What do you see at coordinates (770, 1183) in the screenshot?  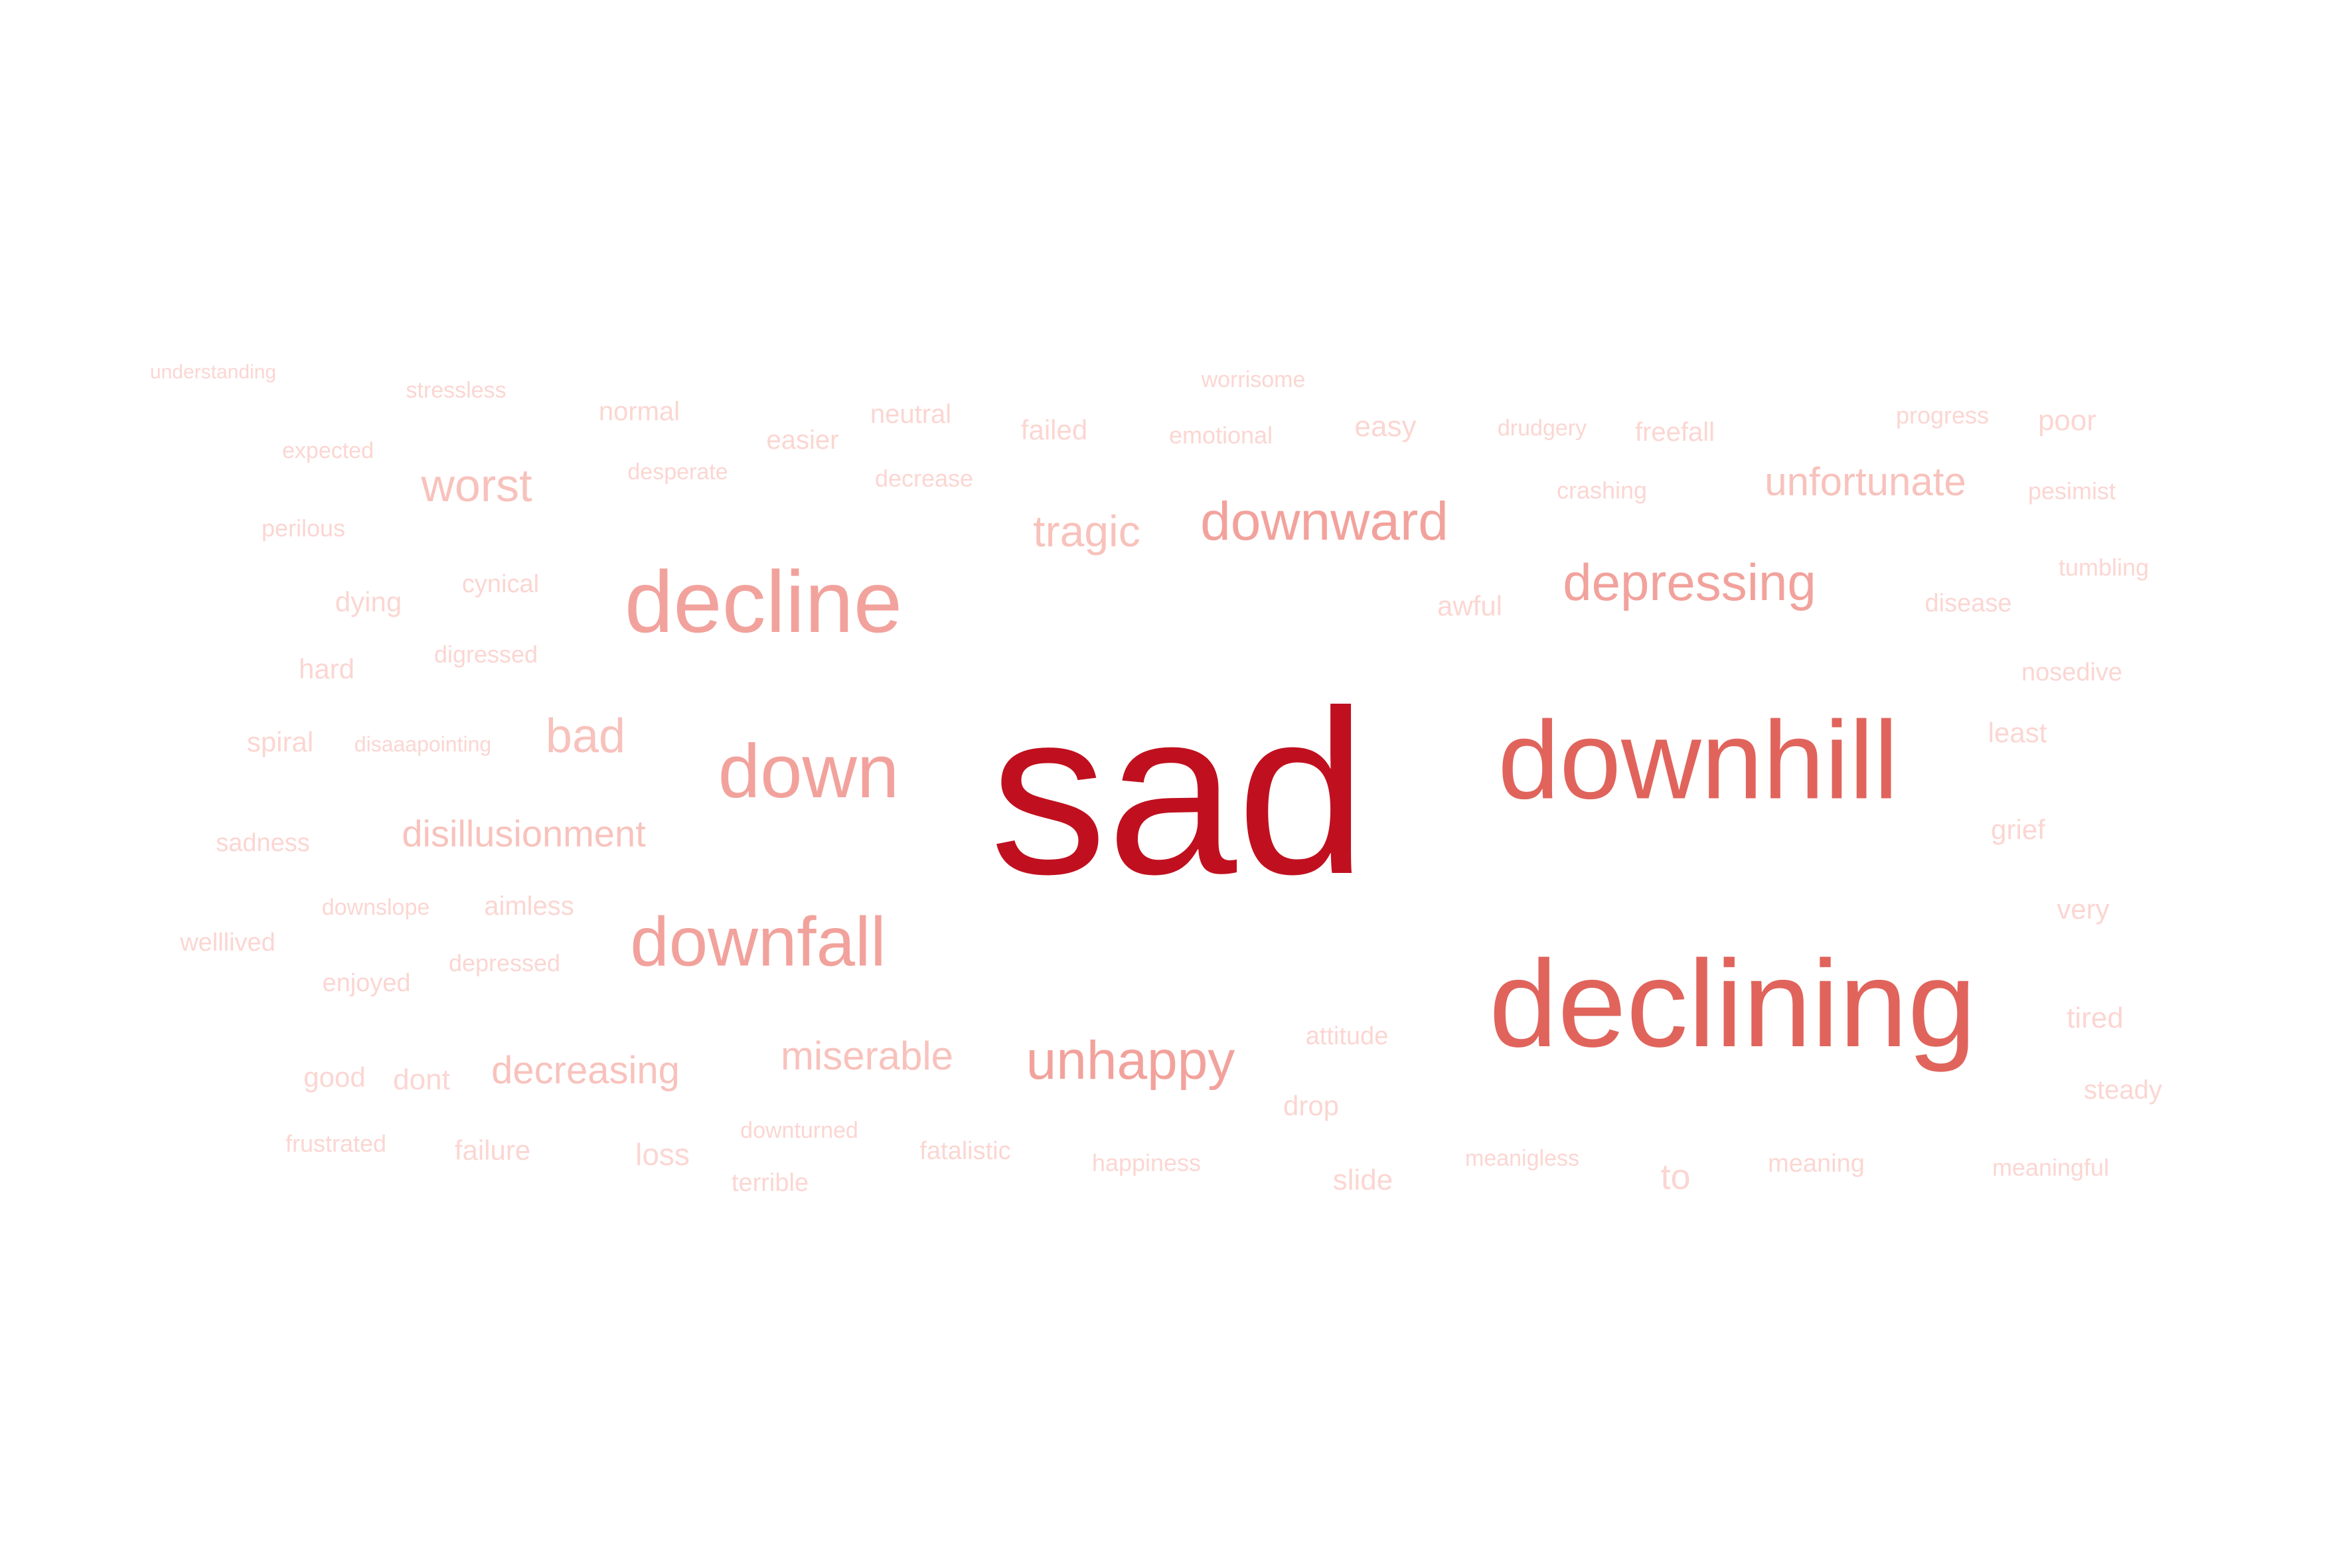 I see `cloud-word-terrible: terrible` at bounding box center [770, 1183].